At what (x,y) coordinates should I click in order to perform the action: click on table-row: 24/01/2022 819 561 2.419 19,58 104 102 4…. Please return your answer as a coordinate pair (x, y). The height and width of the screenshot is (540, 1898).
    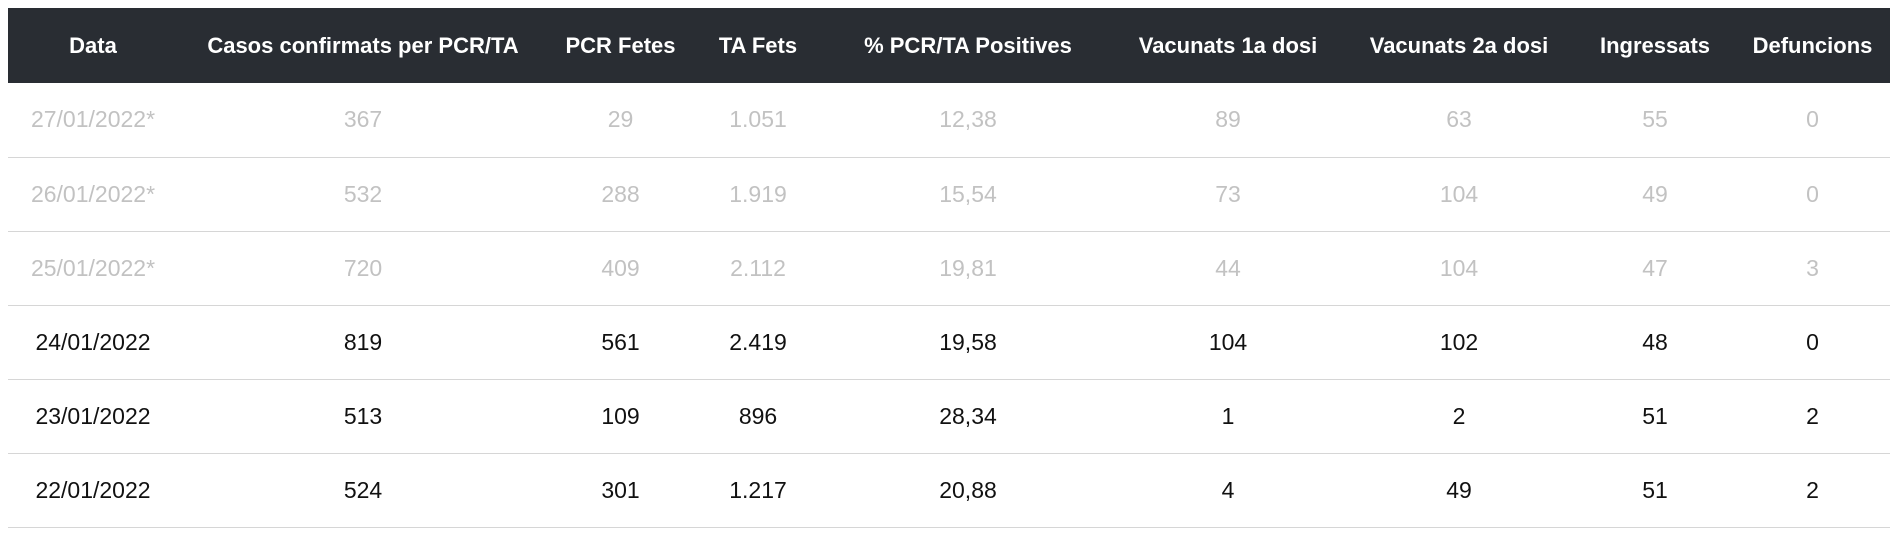
    Looking at the image, I should click on (949, 342).